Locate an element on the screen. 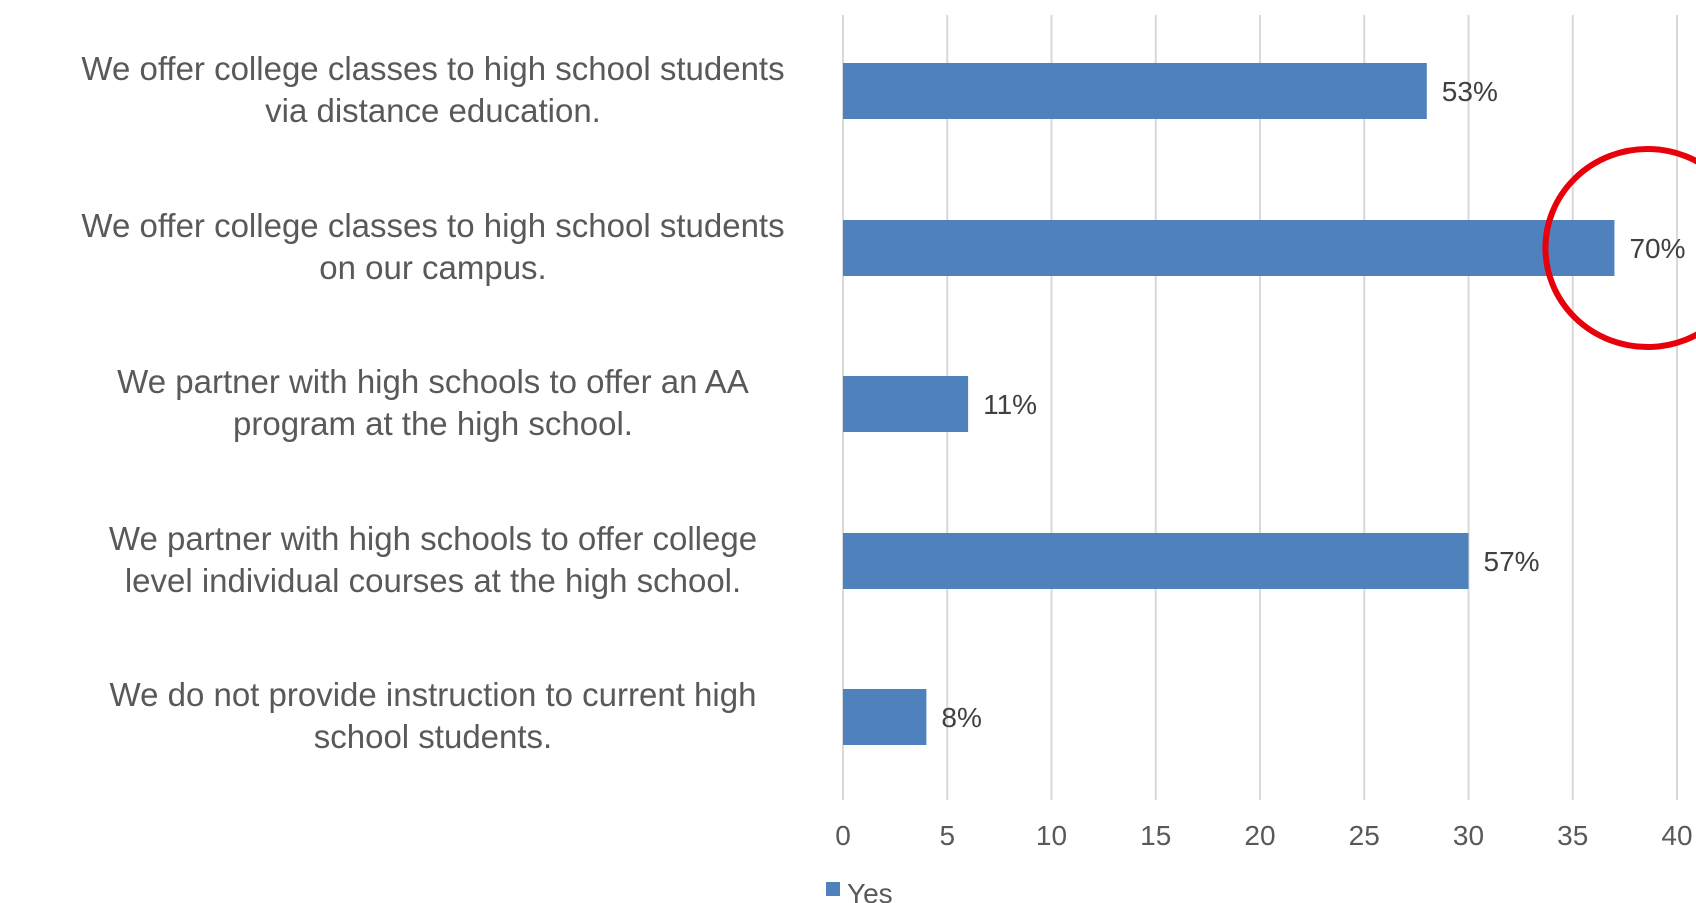 This screenshot has width=1696, height=903. legend-swatch is located at coordinates (833, 889).